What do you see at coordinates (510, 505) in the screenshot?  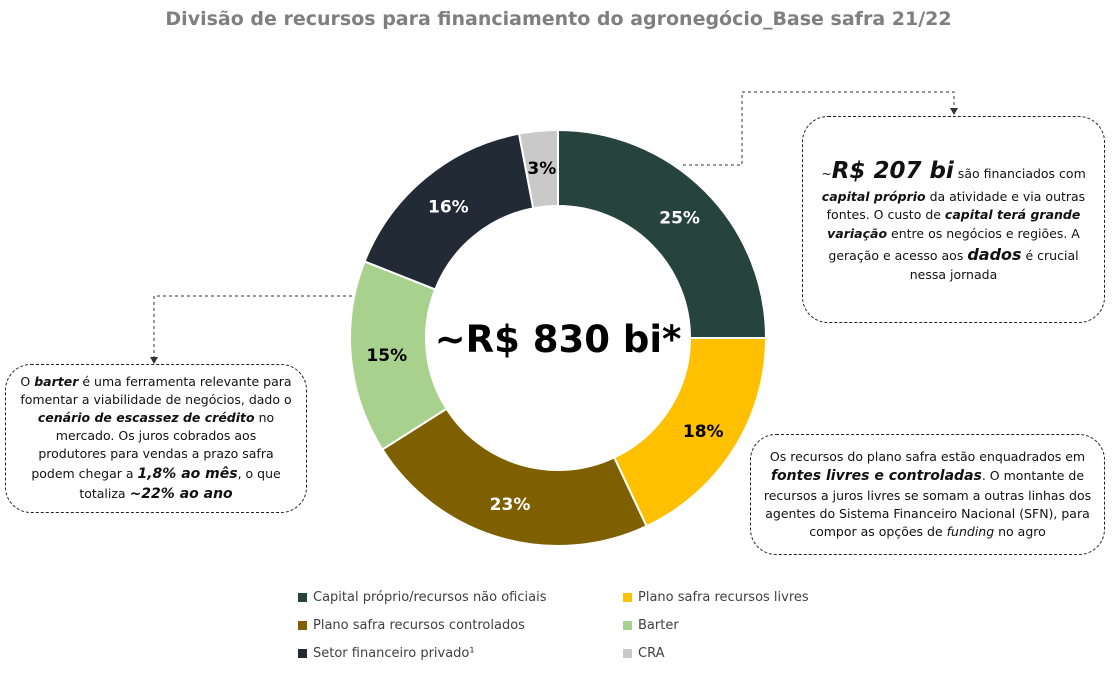 I see `slice-label-plano-safra-recursos-controlados: 23%` at bounding box center [510, 505].